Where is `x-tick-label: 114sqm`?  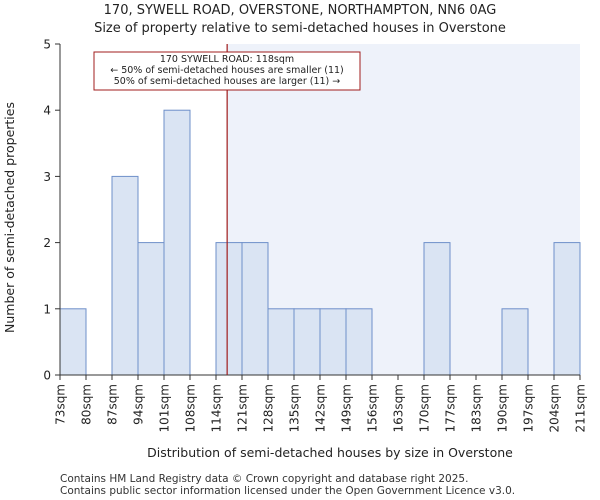
x-tick-label: 114sqm is located at coordinates (217, 408).